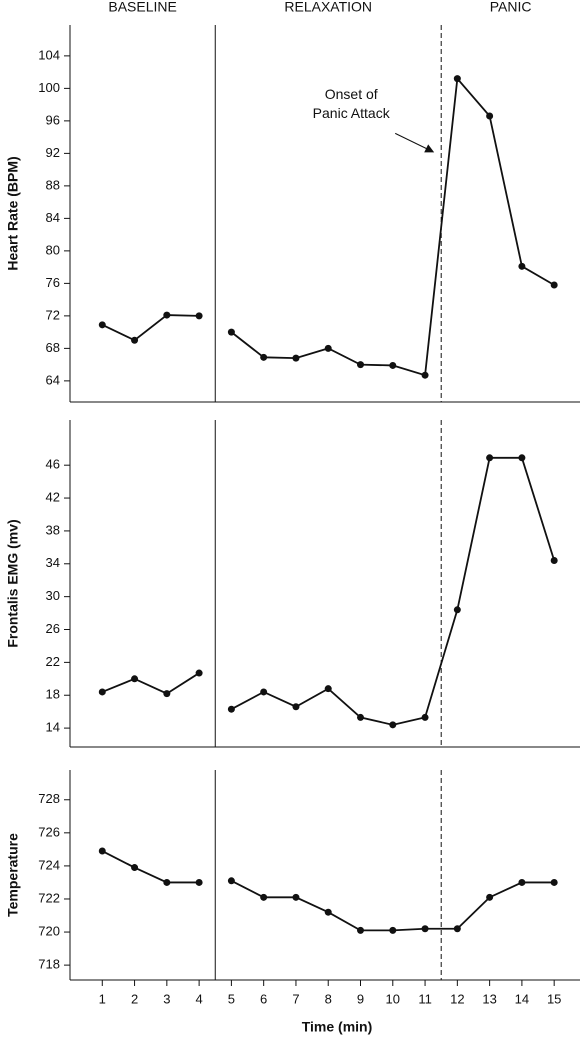 This screenshot has width=582, height=1039. What do you see at coordinates (53, 282) in the screenshot?
I see `y-tick-label: 76` at bounding box center [53, 282].